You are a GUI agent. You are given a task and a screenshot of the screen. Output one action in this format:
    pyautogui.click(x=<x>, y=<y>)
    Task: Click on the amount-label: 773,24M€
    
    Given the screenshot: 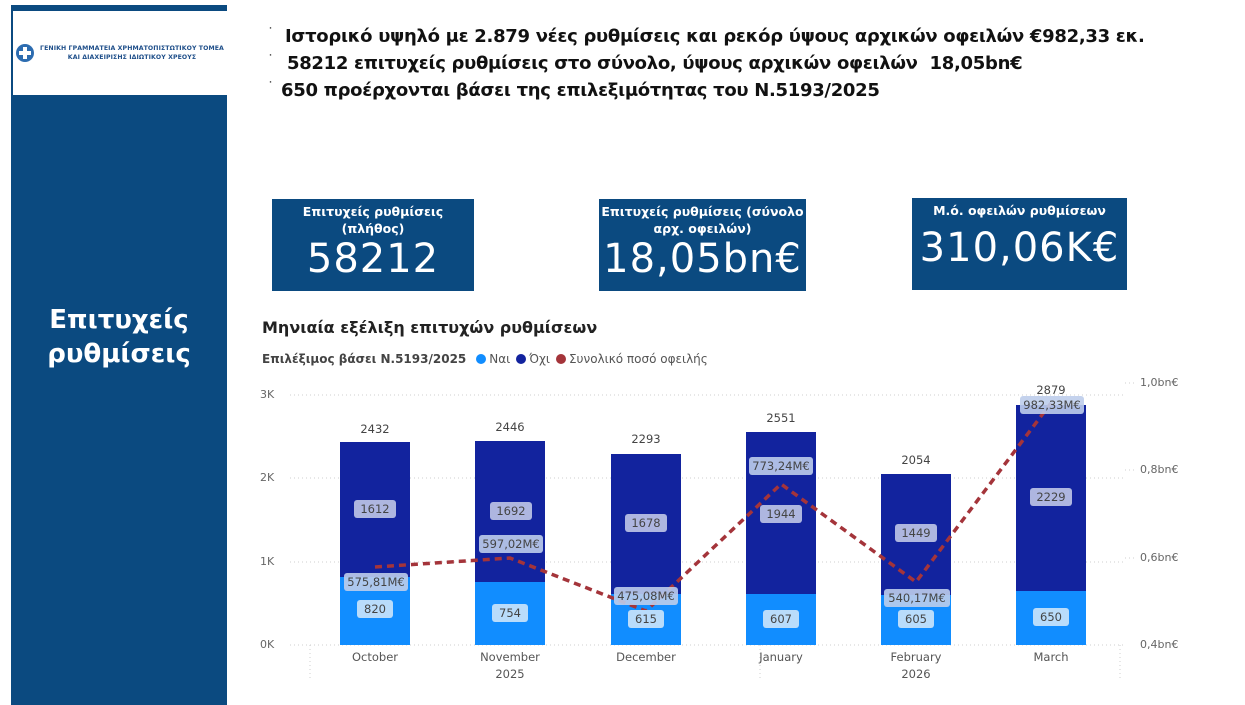 What is the action you would take?
    pyautogui.click(x=781, y=466)
    